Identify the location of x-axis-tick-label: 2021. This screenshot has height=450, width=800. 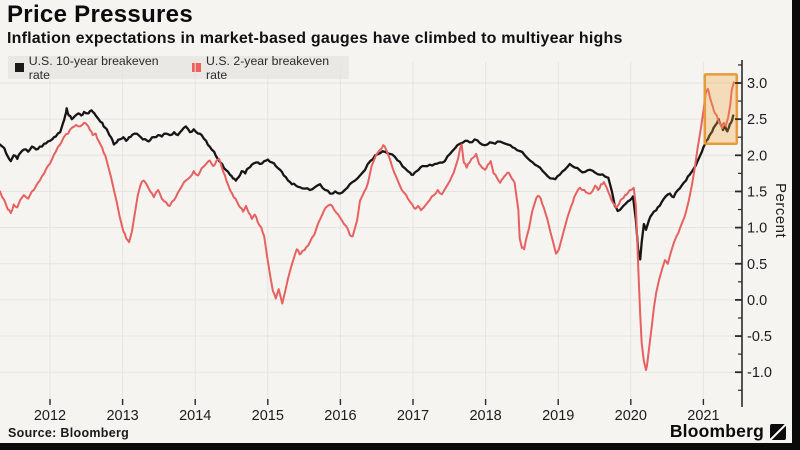
(703, 416).